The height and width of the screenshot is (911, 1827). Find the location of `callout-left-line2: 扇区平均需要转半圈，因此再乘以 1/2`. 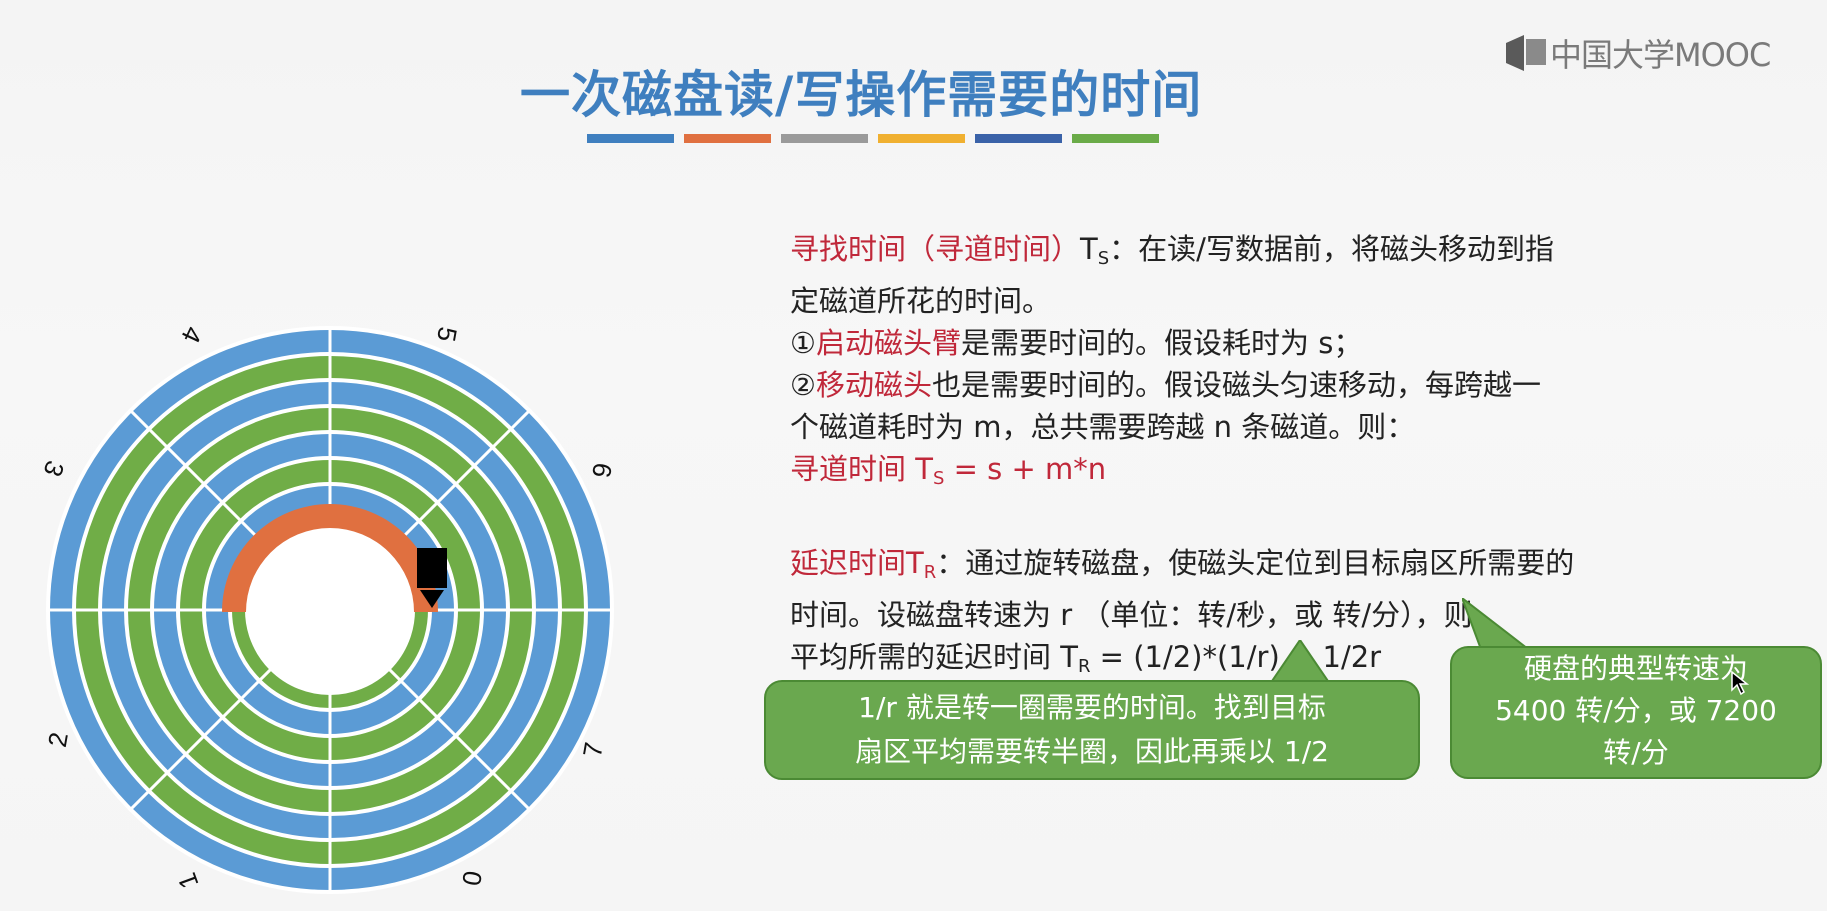

callout-left-line2: 扇区平均需要转半圈，因此再乘以 1/2 is located at coordinates (1092, 751).